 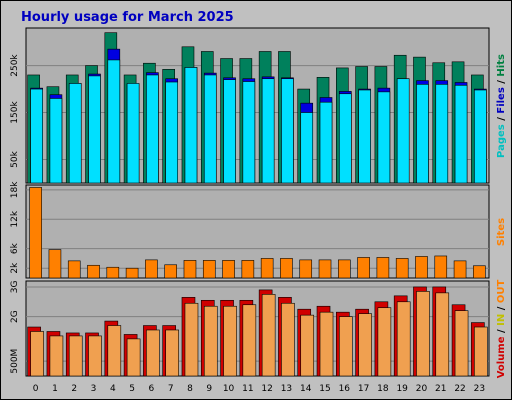 I want to click on y-tick-label: 6k, so click(x=15, y=248).